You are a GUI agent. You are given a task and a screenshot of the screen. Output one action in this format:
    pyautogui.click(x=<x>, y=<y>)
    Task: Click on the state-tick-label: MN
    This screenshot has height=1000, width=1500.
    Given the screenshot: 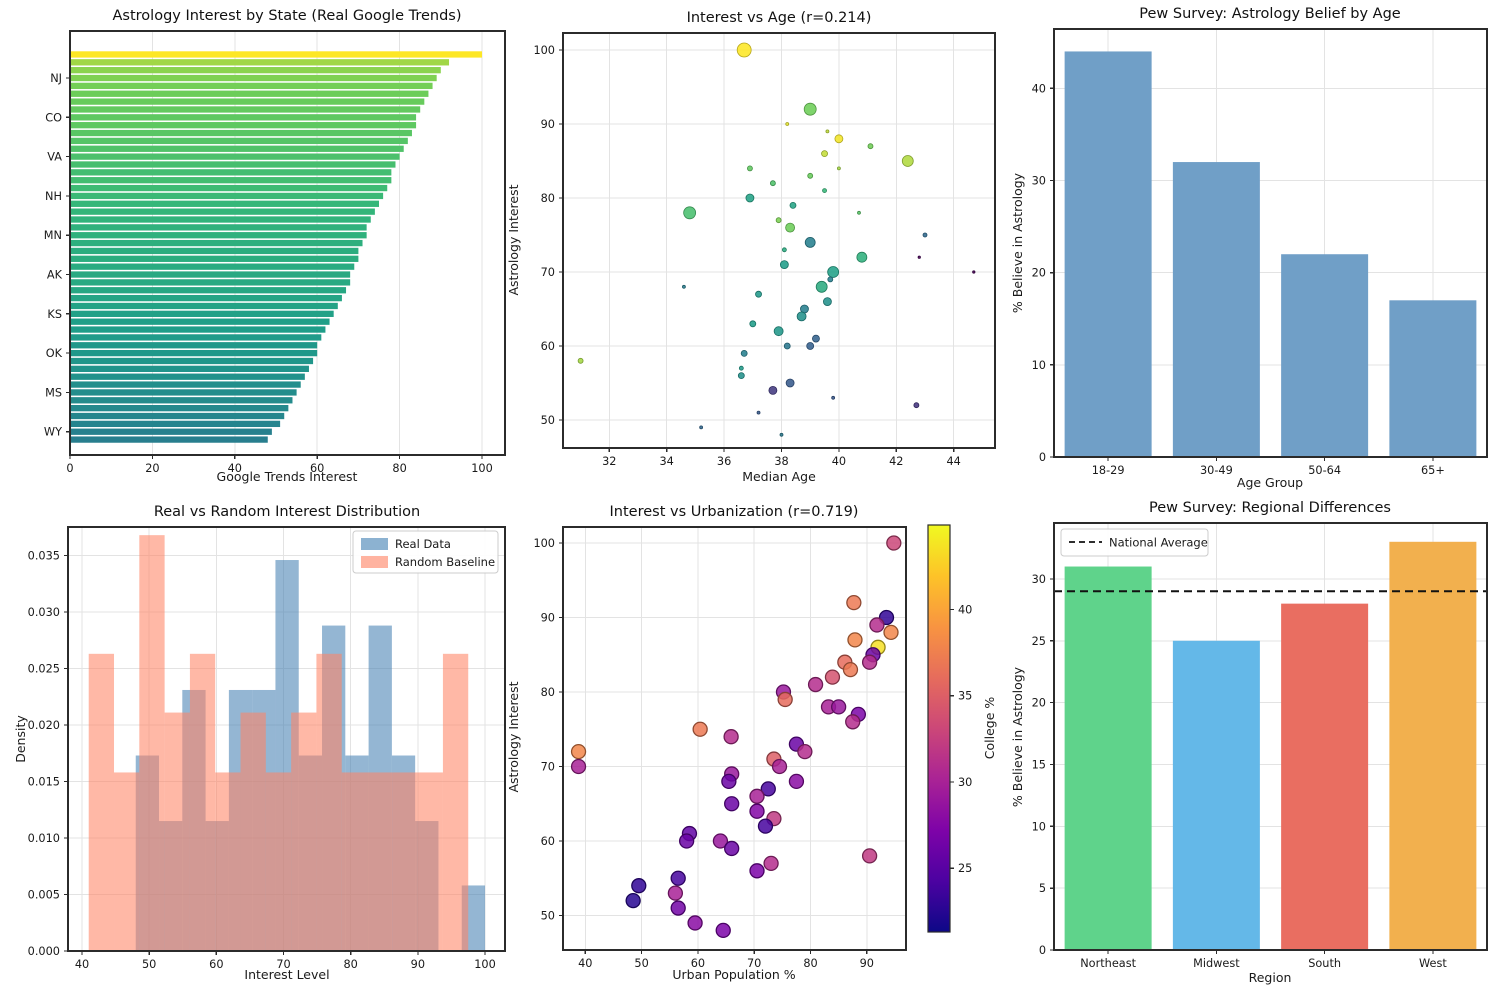 What is the action you would take?
    pyautogui.click(x=53, y=235)
    